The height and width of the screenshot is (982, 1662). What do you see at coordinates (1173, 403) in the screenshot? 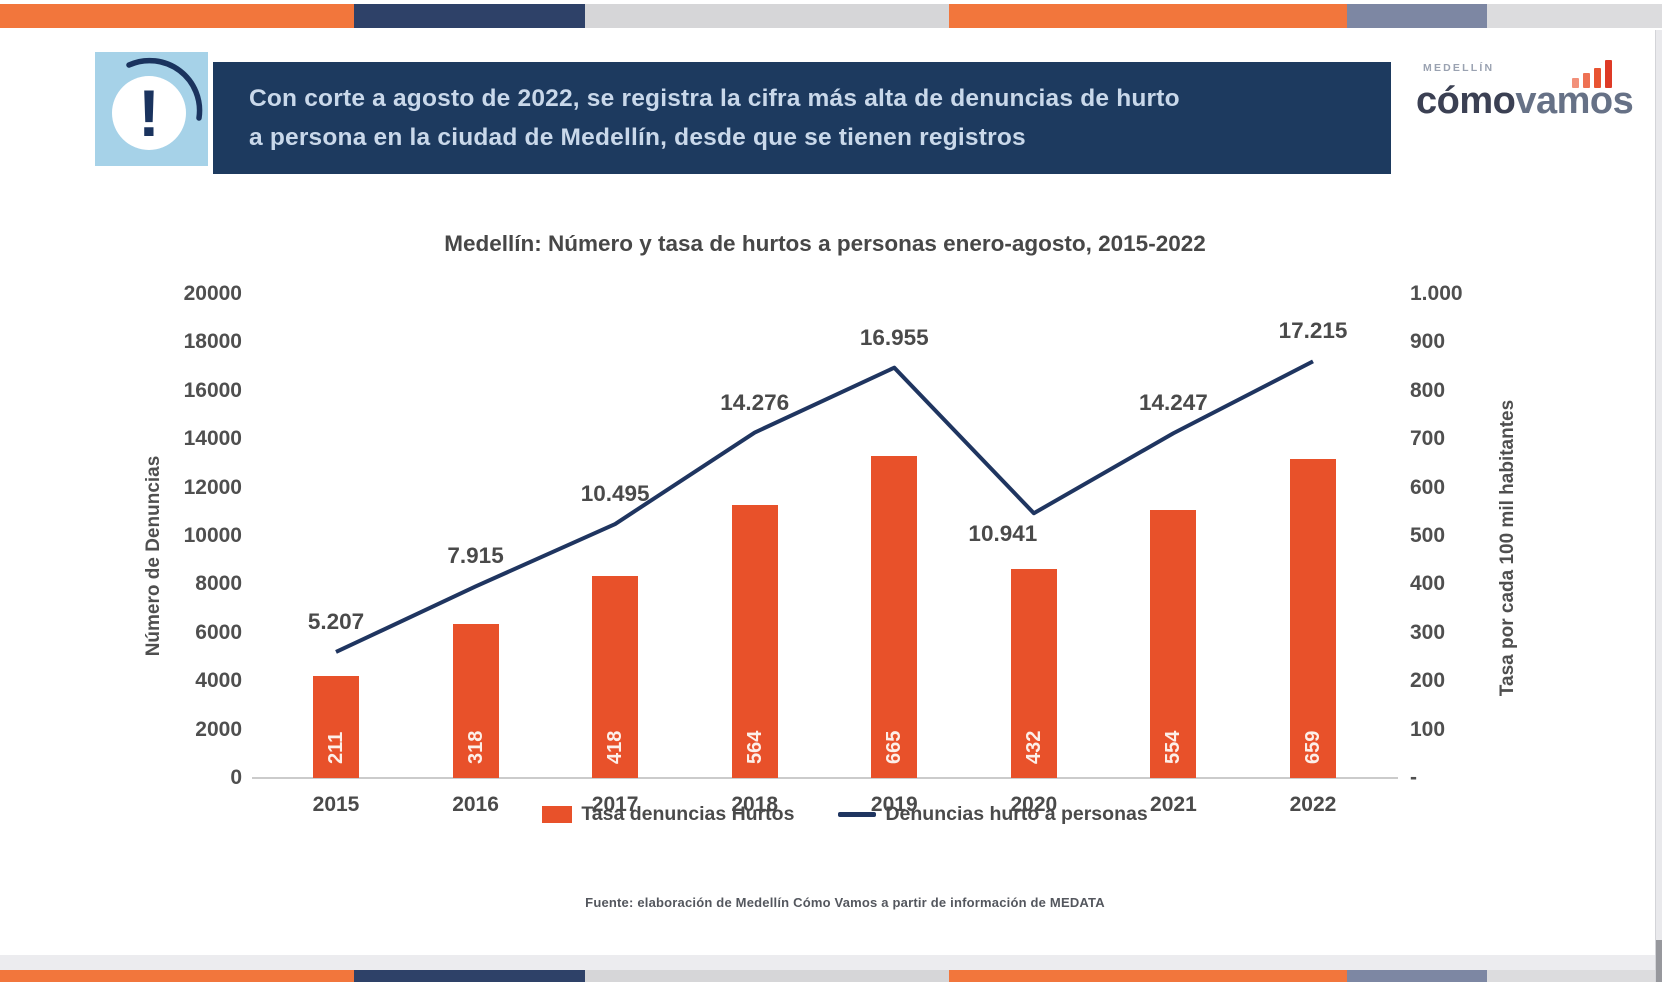
I see `line-label-2021: 14.247` at bounding box center [1173, 403].